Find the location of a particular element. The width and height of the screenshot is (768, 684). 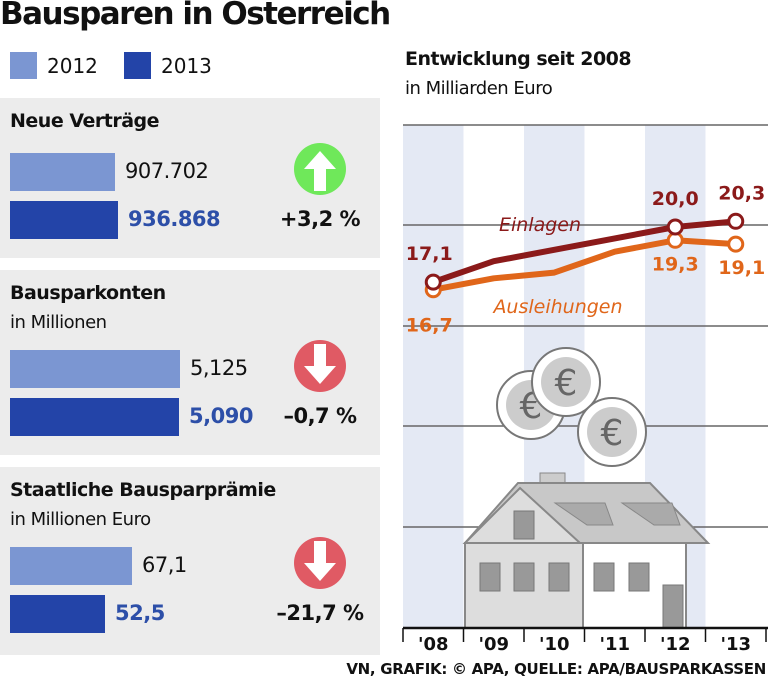

value-2013: 5,090 is located at coordinates (221, 416).